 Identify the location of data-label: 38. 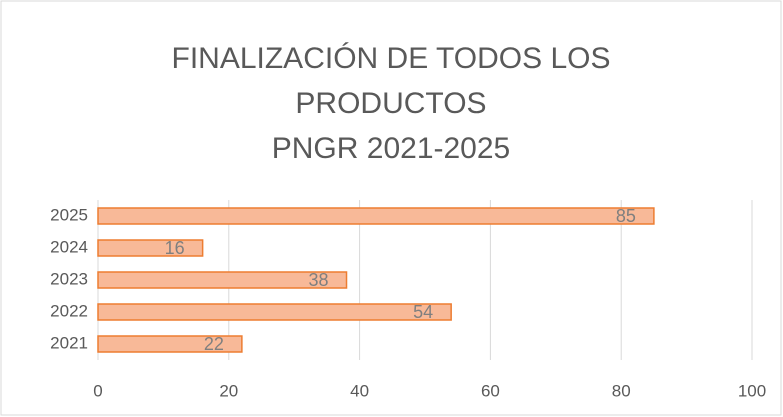
(318, 280).